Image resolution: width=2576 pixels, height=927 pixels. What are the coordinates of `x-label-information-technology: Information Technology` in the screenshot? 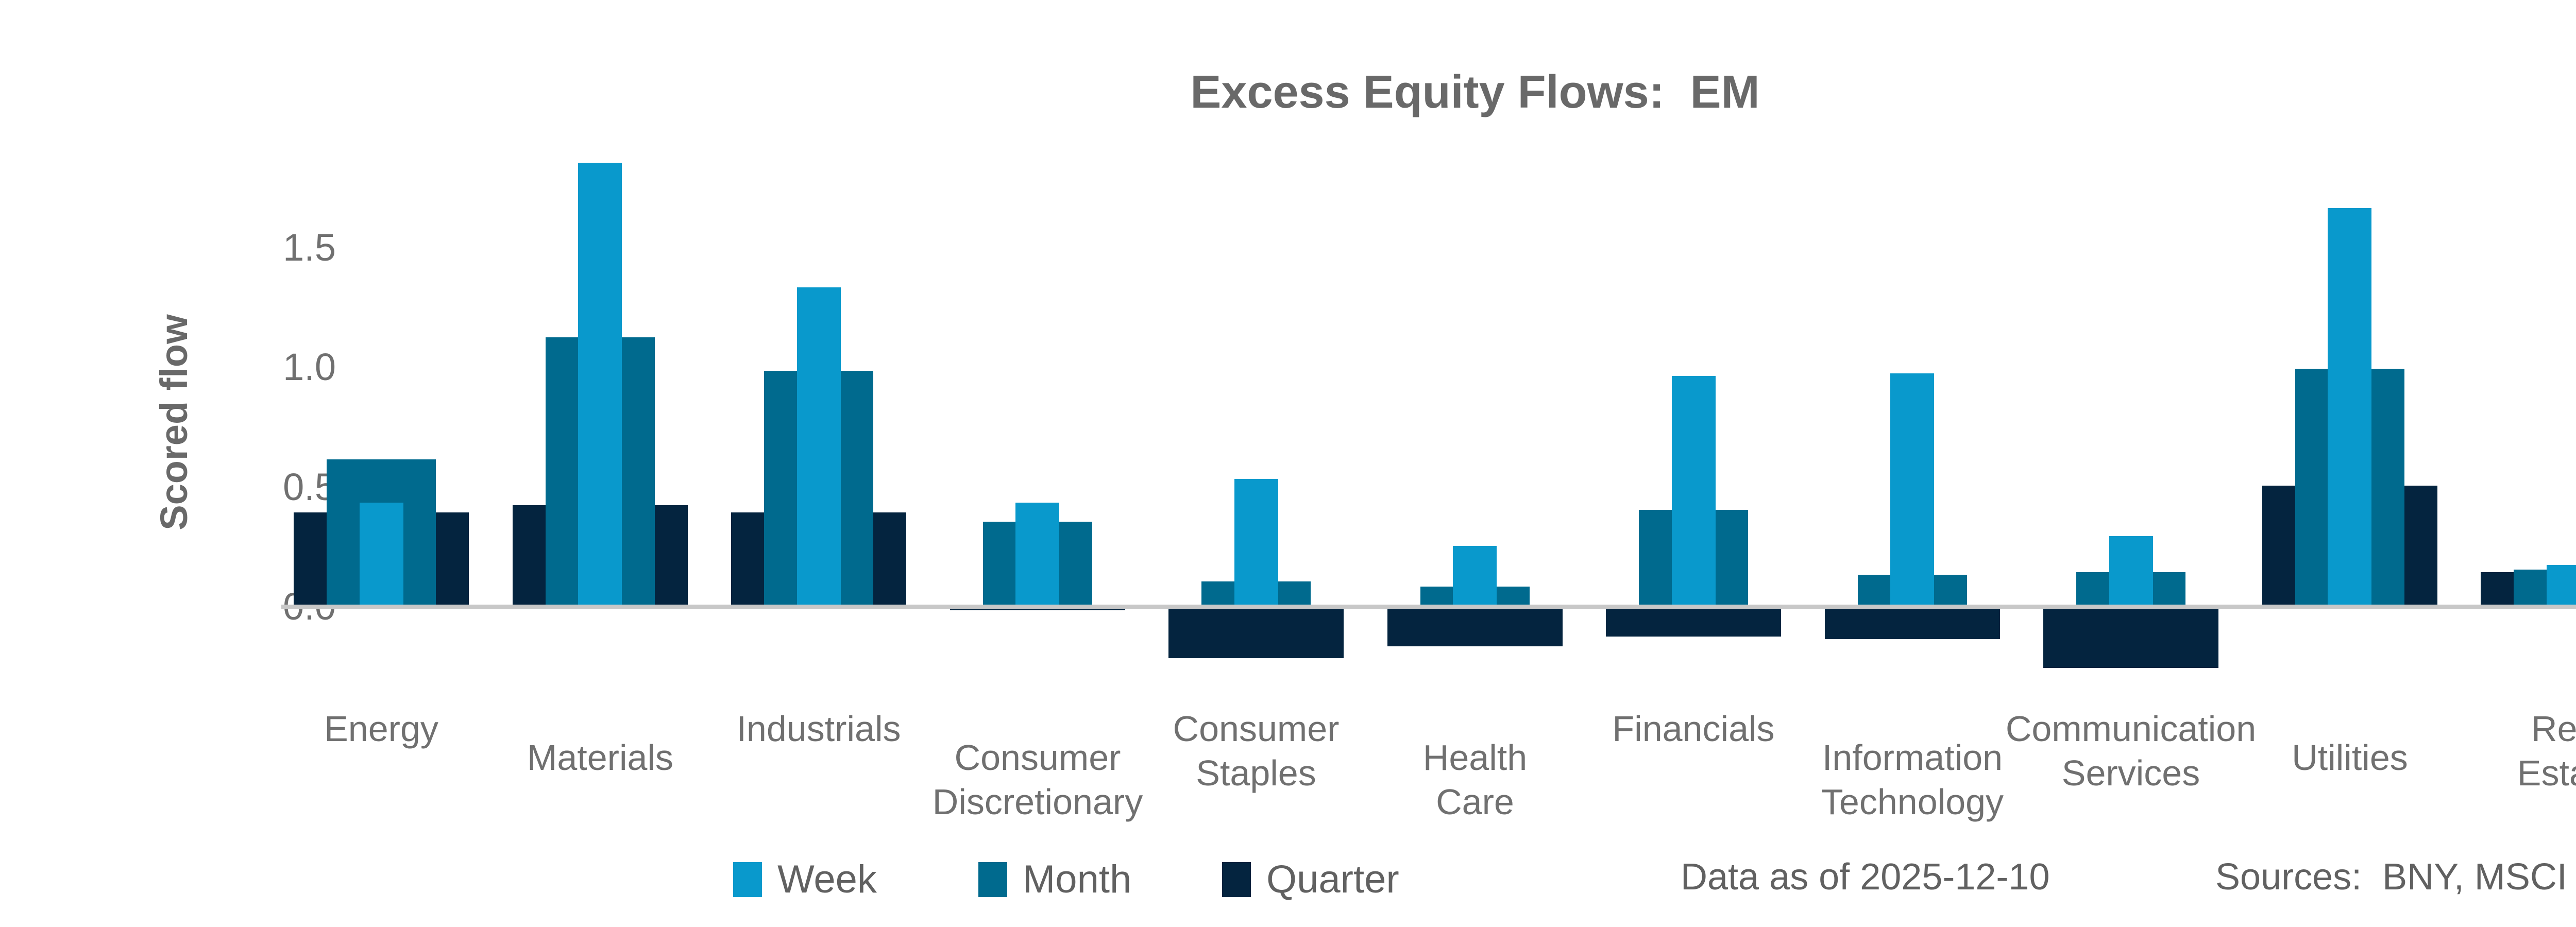 It's located at (1912, 779).